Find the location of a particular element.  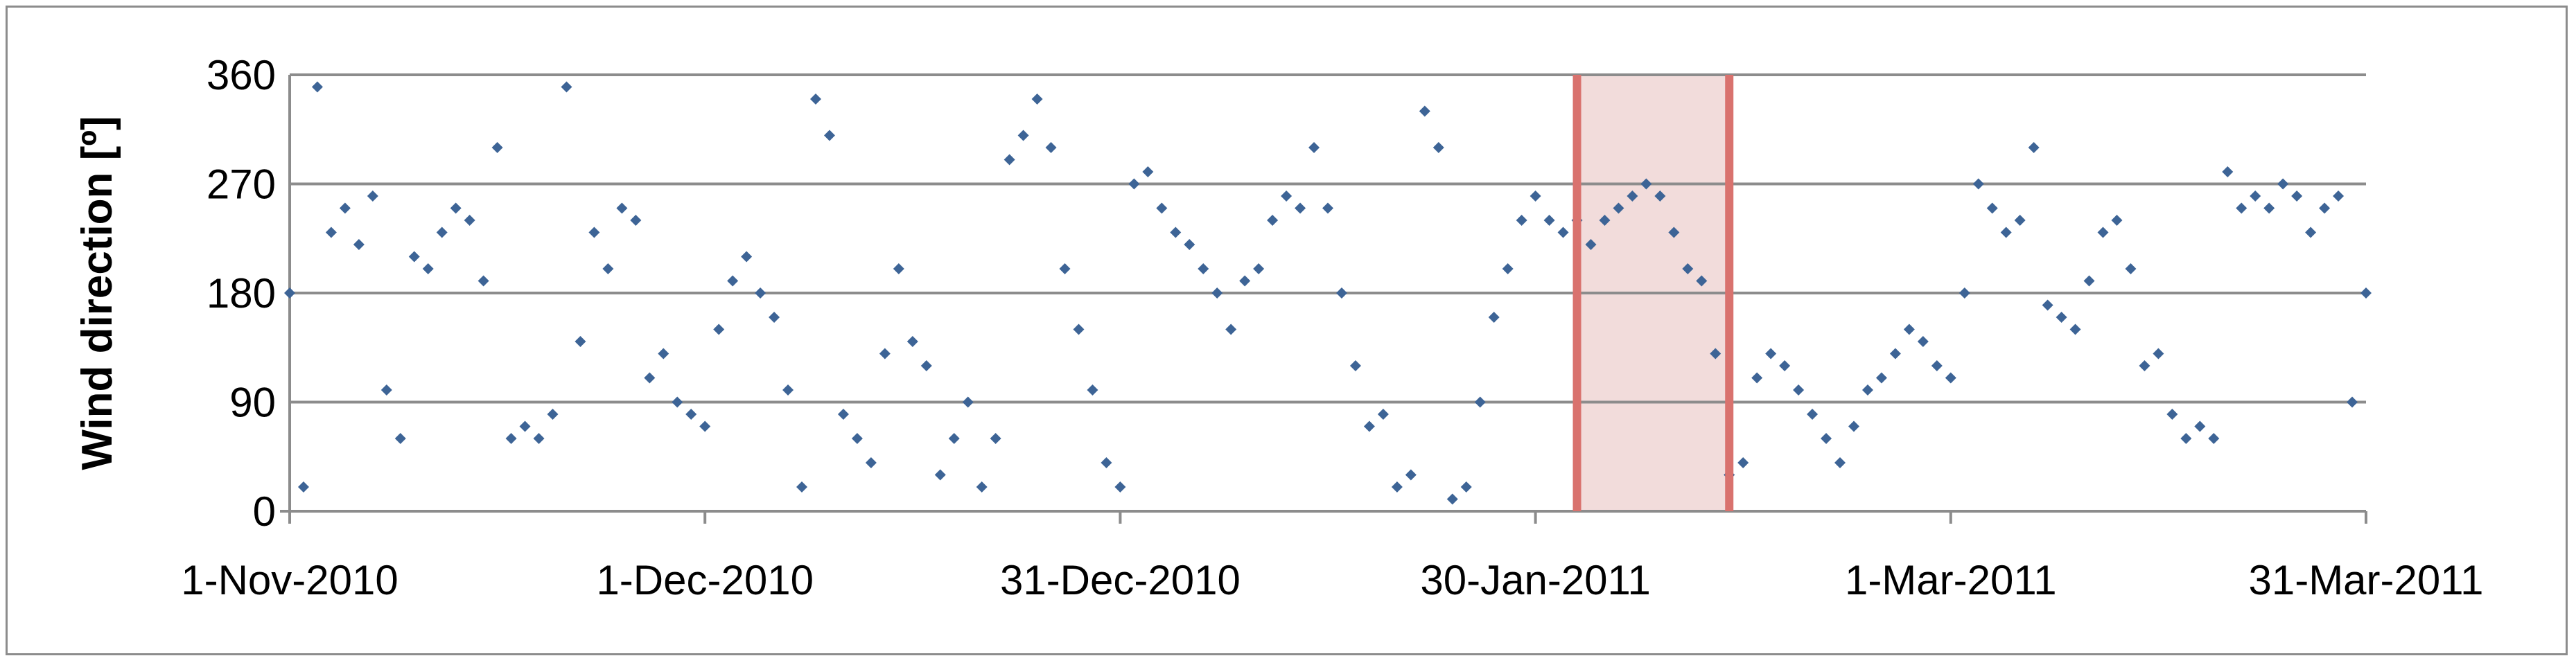

y-tick-label: 180 is located at coordinates (241, 293).